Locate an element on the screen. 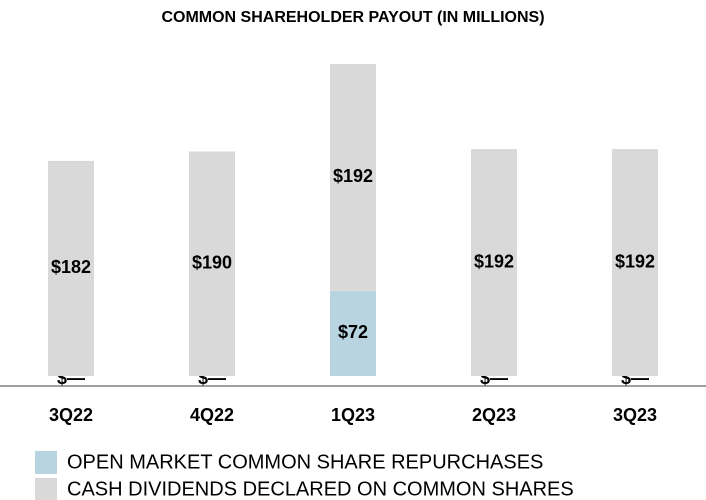  x-tick-label: 3Q22 is located at coordinates (71, 415).